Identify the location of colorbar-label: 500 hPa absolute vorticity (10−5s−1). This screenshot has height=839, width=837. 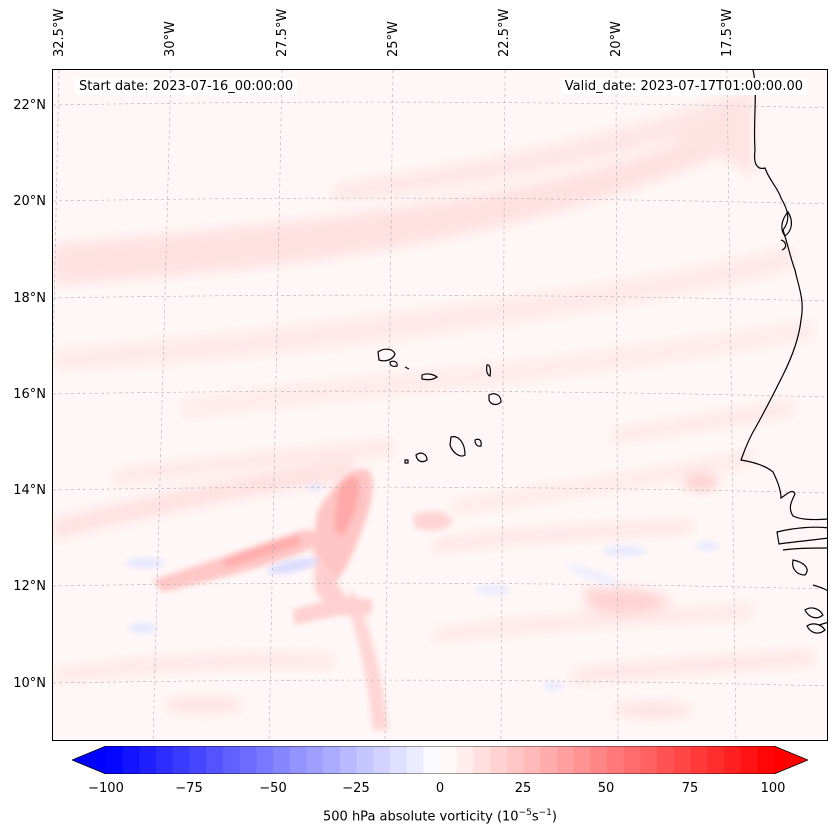
(418, 816).